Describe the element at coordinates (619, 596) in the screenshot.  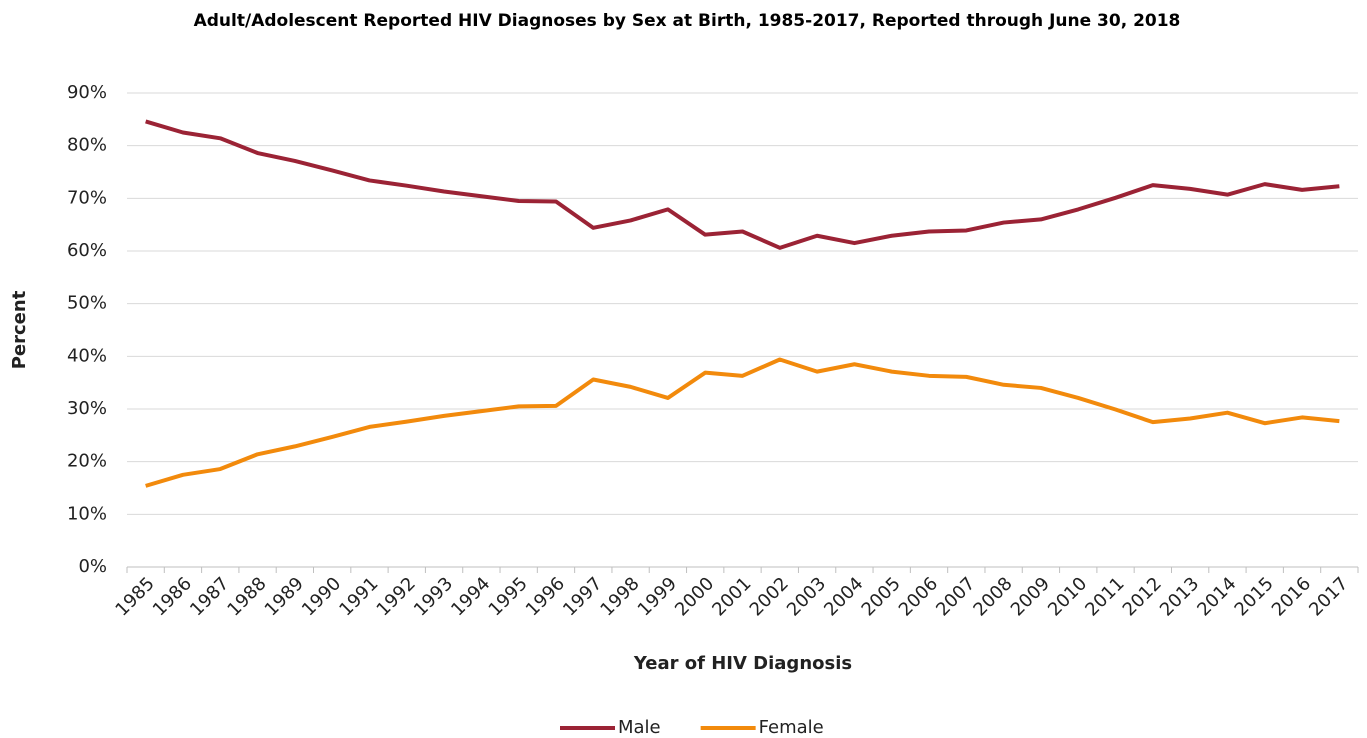
I see `x-tick-label: 1998` at that location.